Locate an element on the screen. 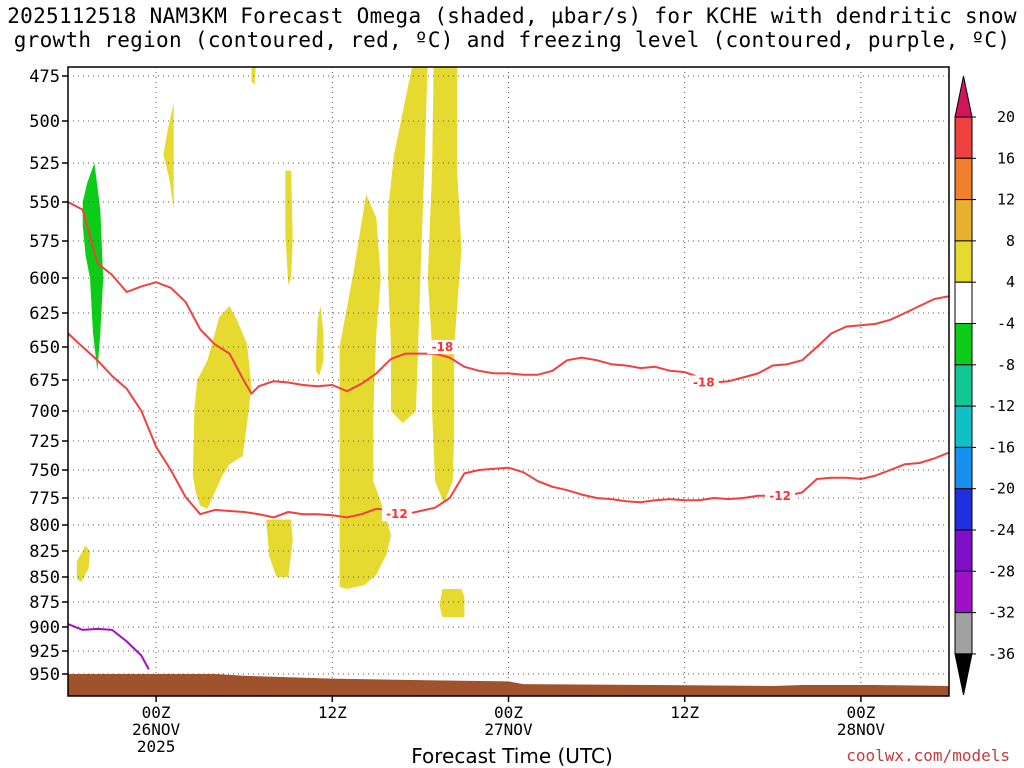 This screenshot has height=768, width=1024. colorbar-label: -32 is located at coordinates (1001, 613).